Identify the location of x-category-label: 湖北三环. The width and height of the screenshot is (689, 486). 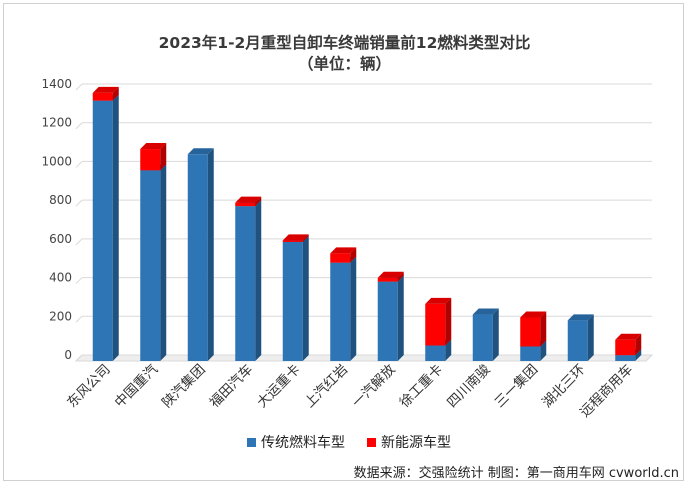
(563, 386).